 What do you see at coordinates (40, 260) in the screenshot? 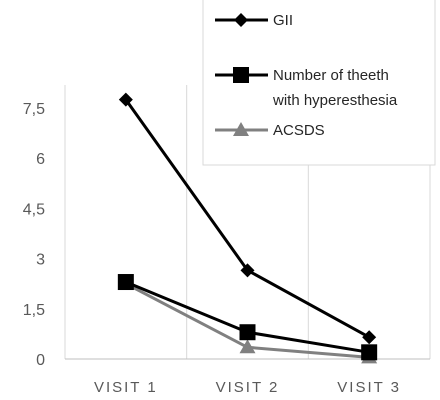
I see `y-tick-label: 3` at bounding box center [40, 260].